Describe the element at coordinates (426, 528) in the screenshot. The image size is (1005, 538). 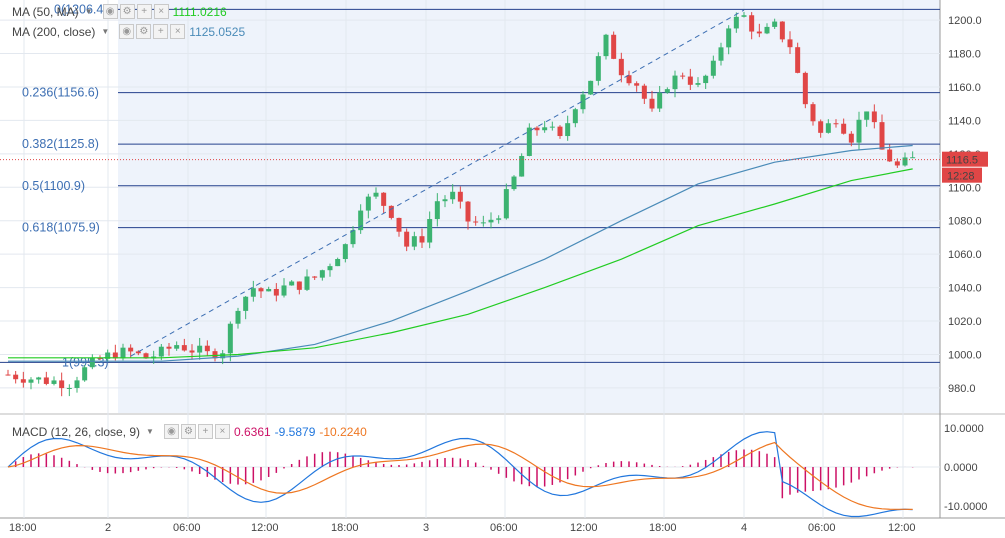
I see `time-tick-label: 3` at that location.